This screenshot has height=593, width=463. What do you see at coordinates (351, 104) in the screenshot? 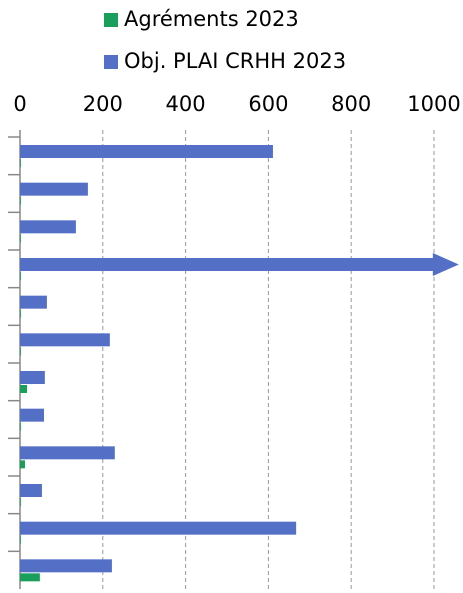
I see `x-tick-label: 800` at bounding box center [351, 104].